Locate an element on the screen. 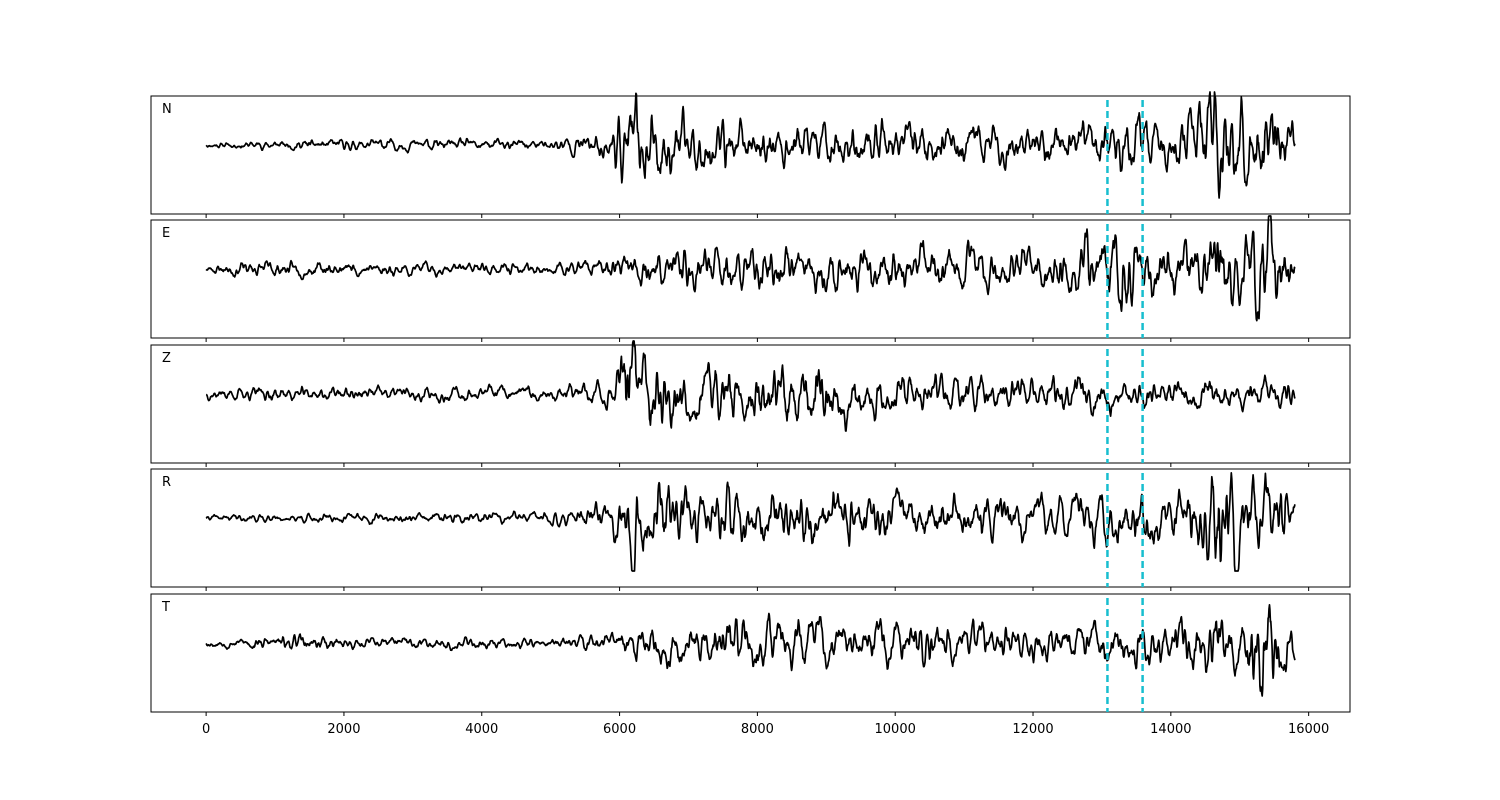  x-tick-label: 8000 is located at coordinates (757, 729).